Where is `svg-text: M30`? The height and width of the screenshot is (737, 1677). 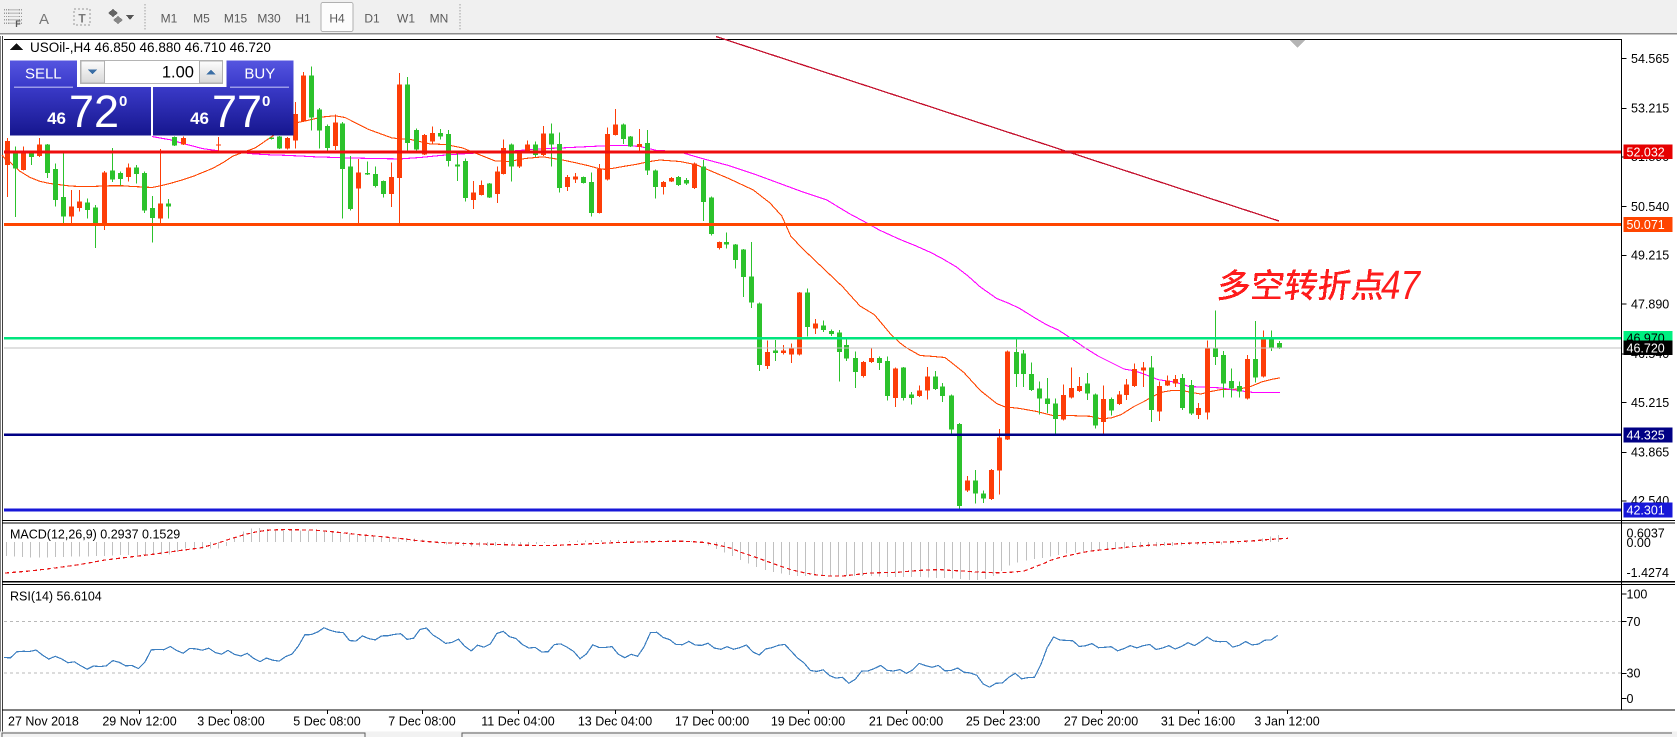
svg-text: M30 is located at coordinates (269, 19).